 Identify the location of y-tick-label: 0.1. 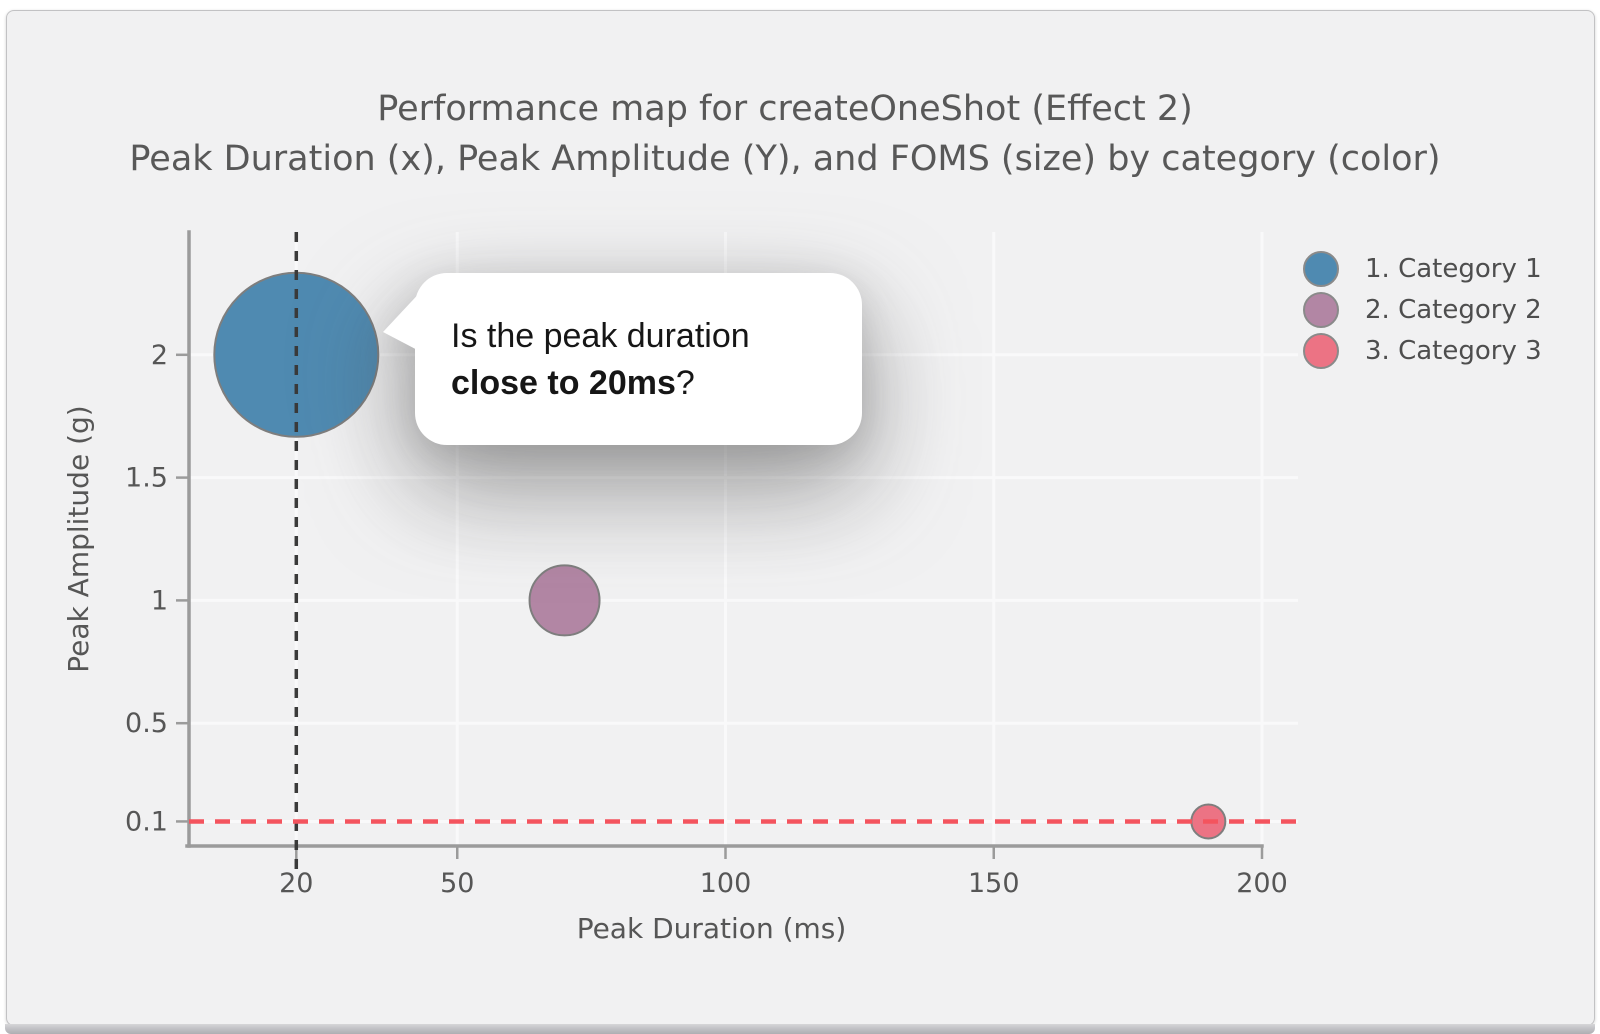
(146, 821).